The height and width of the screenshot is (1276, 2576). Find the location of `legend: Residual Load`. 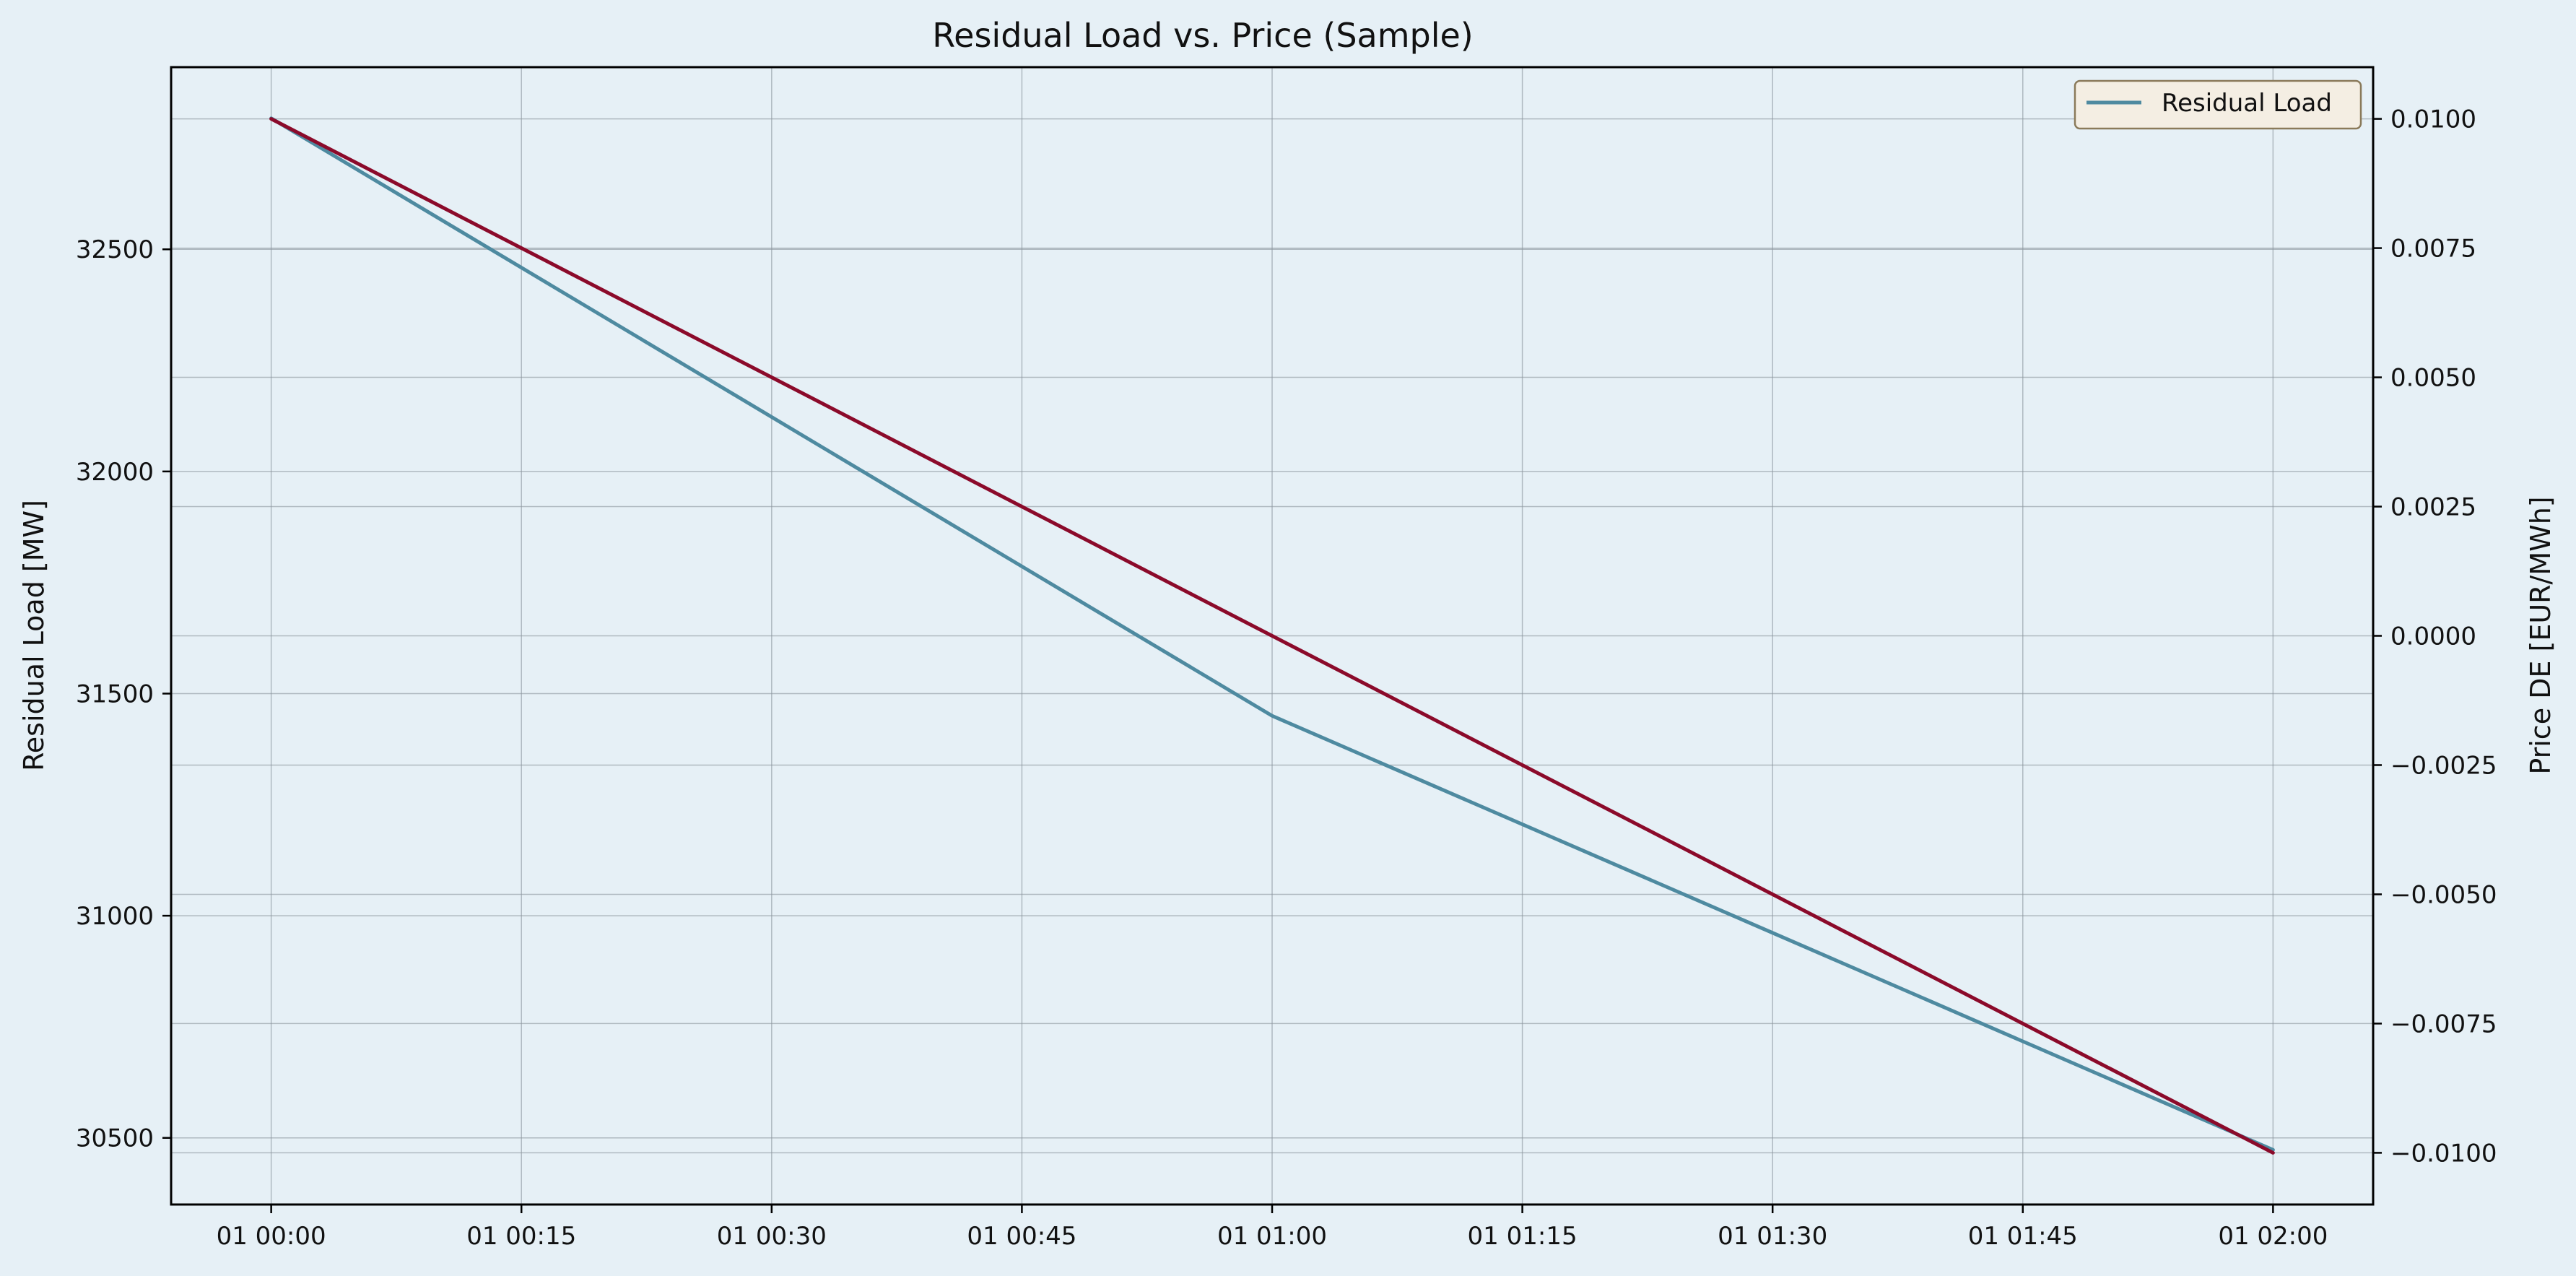

legend: Residual Load is located at coordinates (2218, 105).